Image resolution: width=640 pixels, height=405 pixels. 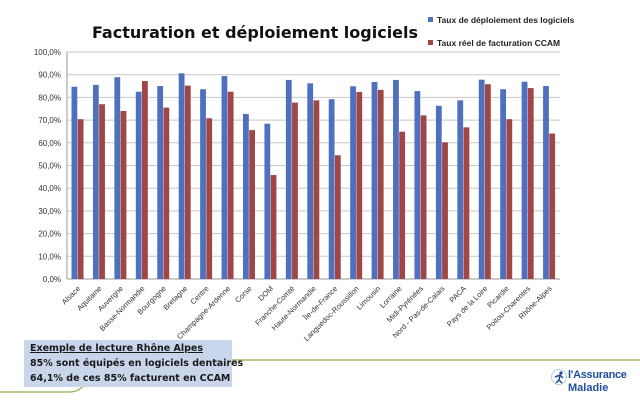 What do you see at coordinates (369, 298) in the screenshot?
I see `x-tick-label: Limousin` at bounding box center [369, 298].